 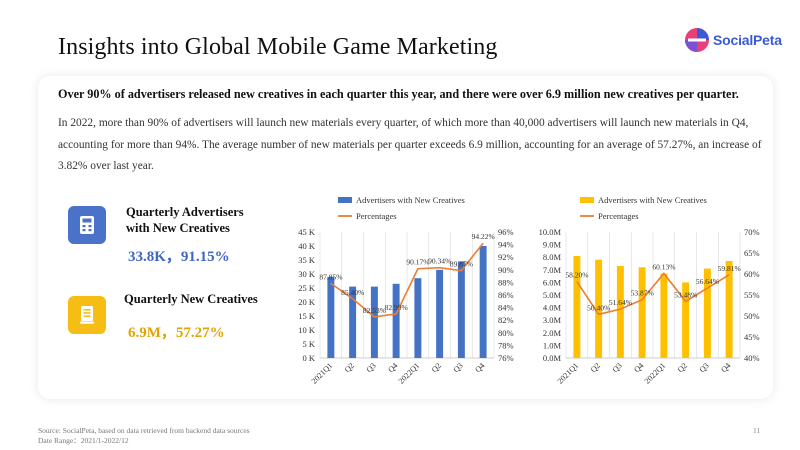 What do you see at coordinates (685, 294) in the screenshot?
I see `data-label: 53.48%` at bounding box center [685, 294].